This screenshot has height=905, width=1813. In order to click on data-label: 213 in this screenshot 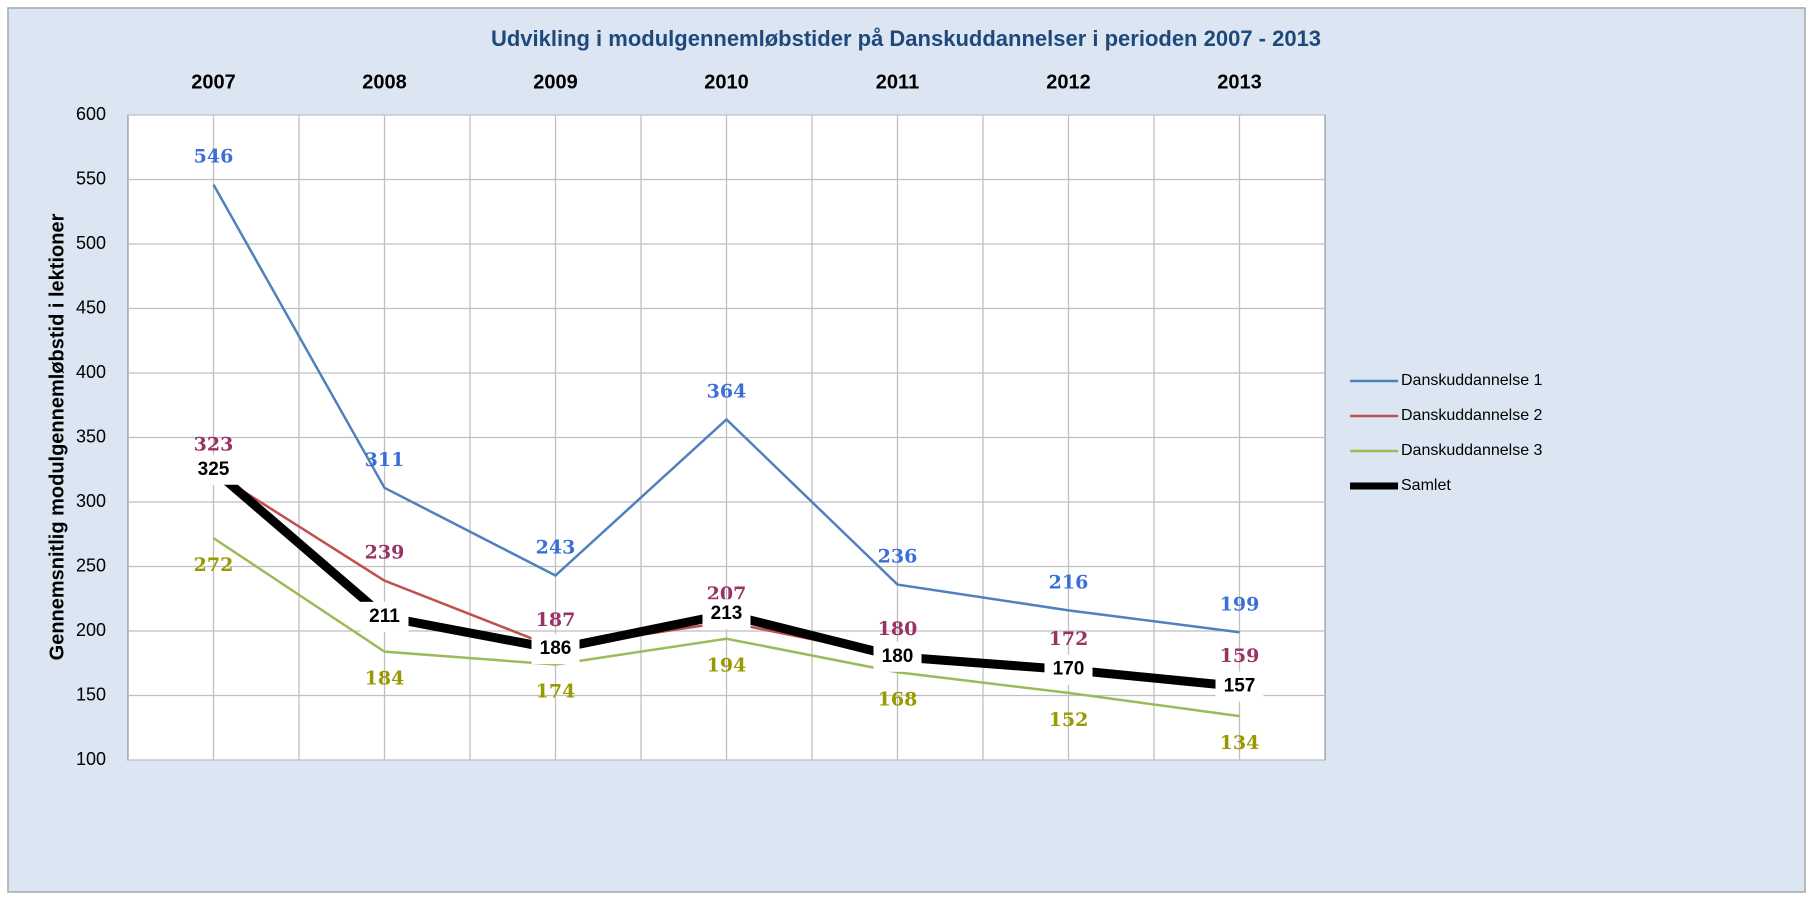, I will do `click(727, 613)`.